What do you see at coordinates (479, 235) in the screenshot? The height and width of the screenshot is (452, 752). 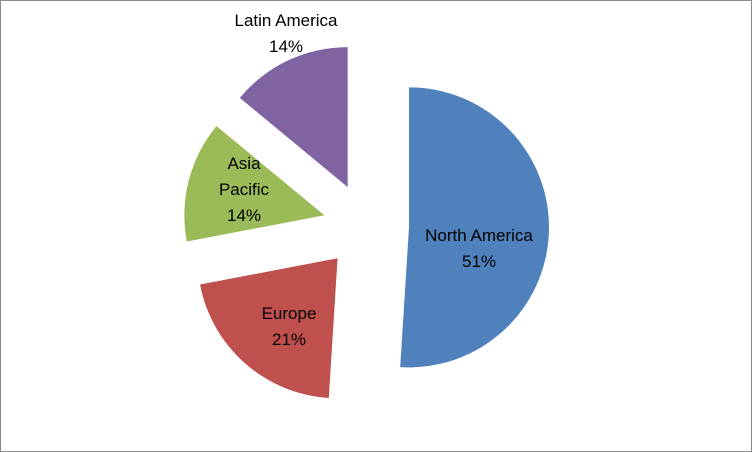 I see `slice-name: North America` at bounding box center [479, 235].